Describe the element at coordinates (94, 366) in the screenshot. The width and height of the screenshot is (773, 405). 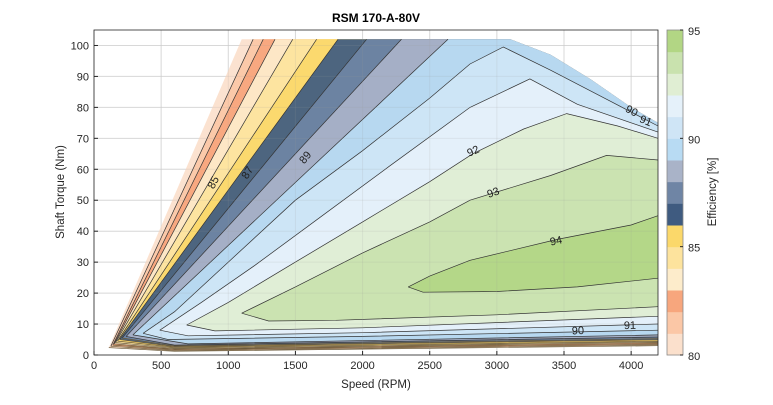
I see `x-tick-label: 0` at that location.